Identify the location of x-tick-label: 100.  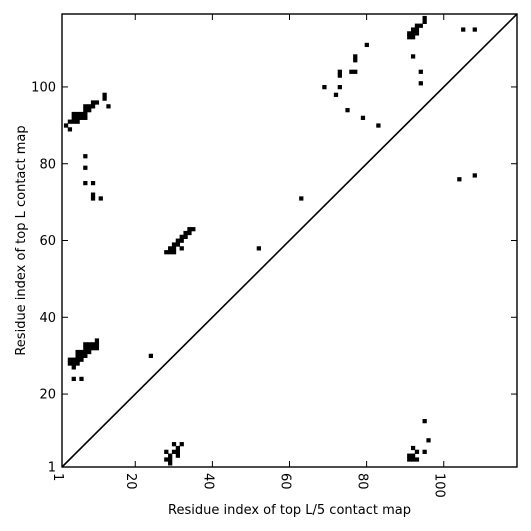
(439, 485).